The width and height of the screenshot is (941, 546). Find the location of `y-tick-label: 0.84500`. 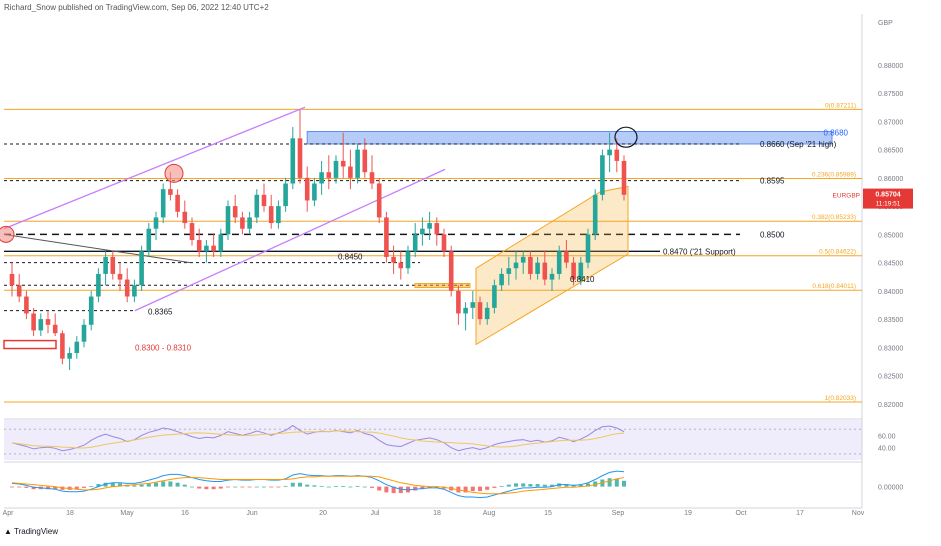

y-tick-label: 0.84500 is located at coordinates (890, 264).